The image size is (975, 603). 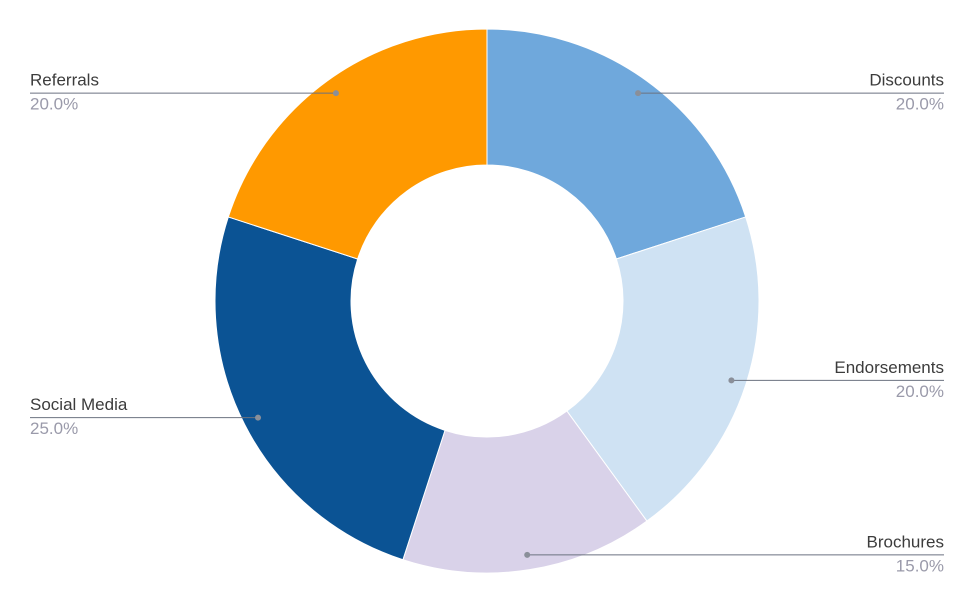 I want to click on slice-label: Endorsements, so click(x=889, y=367).